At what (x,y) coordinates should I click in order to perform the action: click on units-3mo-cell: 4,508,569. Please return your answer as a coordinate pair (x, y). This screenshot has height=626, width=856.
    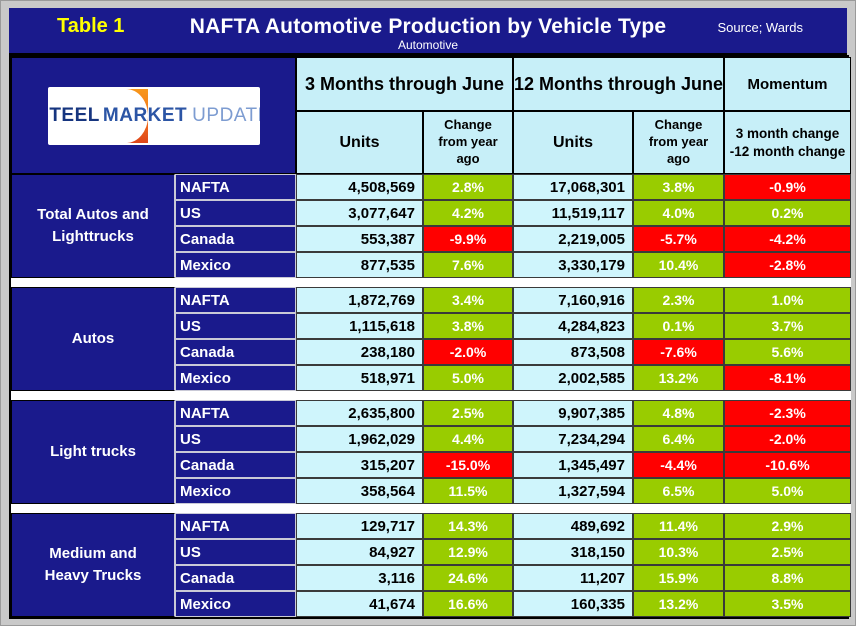
    Looking at the image, I should click on (359, 187).